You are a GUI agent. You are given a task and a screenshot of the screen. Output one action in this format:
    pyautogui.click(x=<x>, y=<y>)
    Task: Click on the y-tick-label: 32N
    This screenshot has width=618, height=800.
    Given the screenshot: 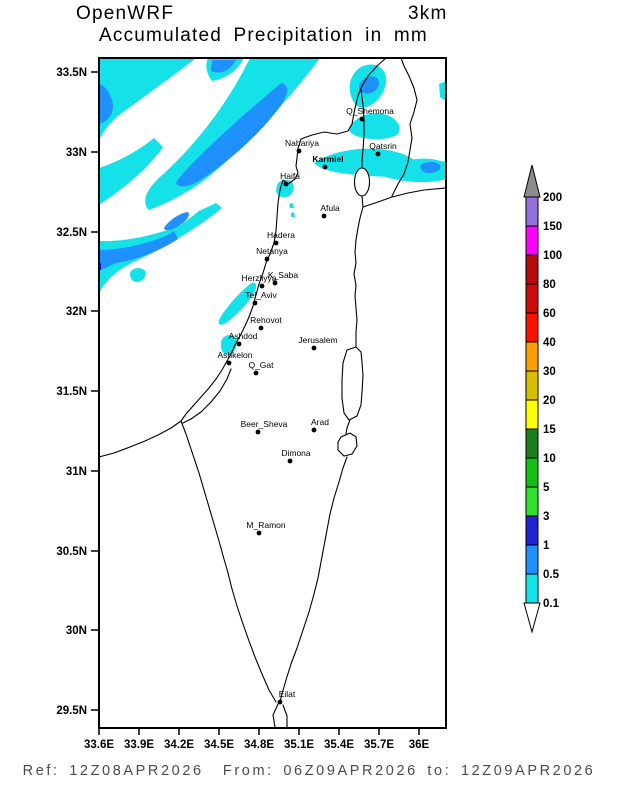 What is the action you would take?
    pyautogui.click(x=76, y=312)
    